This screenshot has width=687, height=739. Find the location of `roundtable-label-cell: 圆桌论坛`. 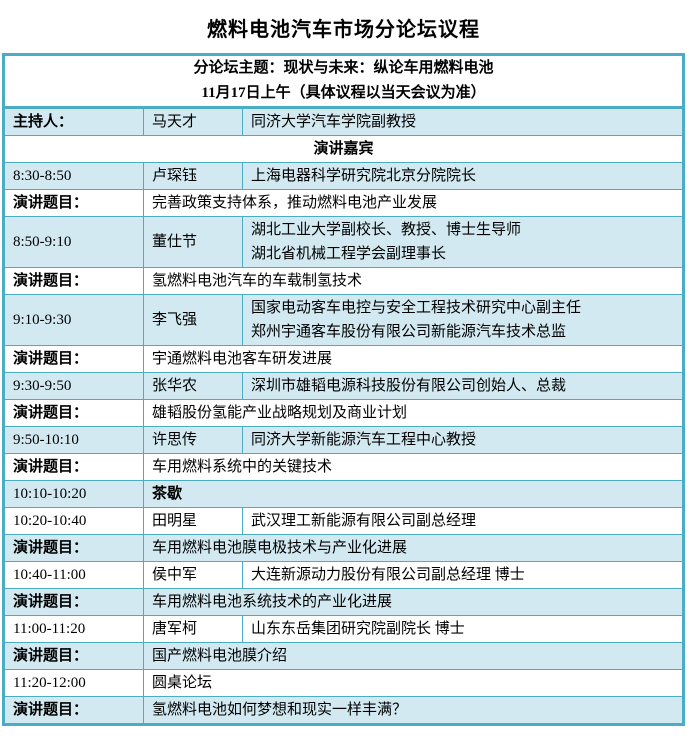

roundtable-label-cell: 圆桌论坛 is located at coordinates (413, 683).